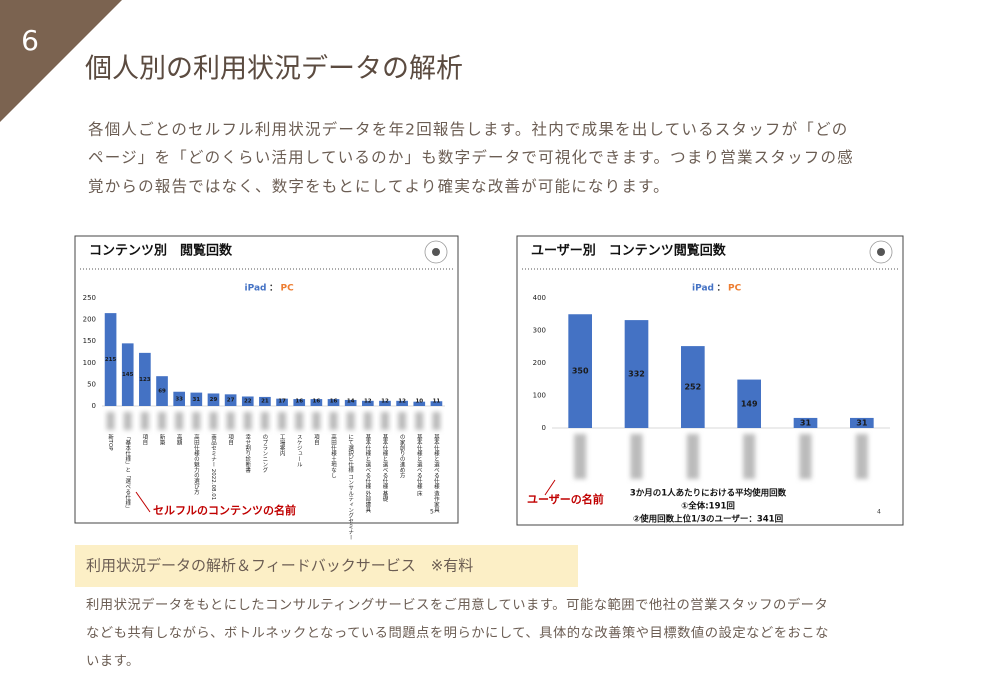 The height and width of the screenshot is (692, 1000). I want to click on bar-value-label: 69, so click(162, 392).